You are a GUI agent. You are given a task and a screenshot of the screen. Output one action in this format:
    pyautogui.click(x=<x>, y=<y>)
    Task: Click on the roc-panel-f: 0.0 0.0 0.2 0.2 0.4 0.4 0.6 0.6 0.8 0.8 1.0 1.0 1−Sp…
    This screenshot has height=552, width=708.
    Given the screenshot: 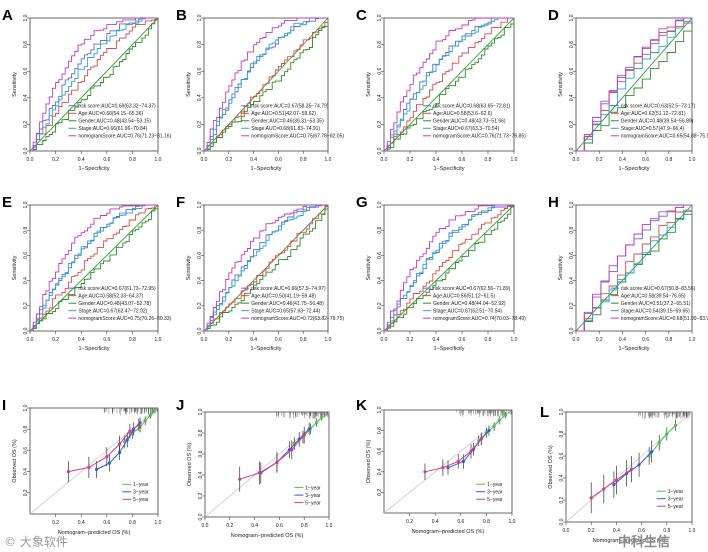 What is the action you would take?
    pyautogui.click(x=265, y=276)
    